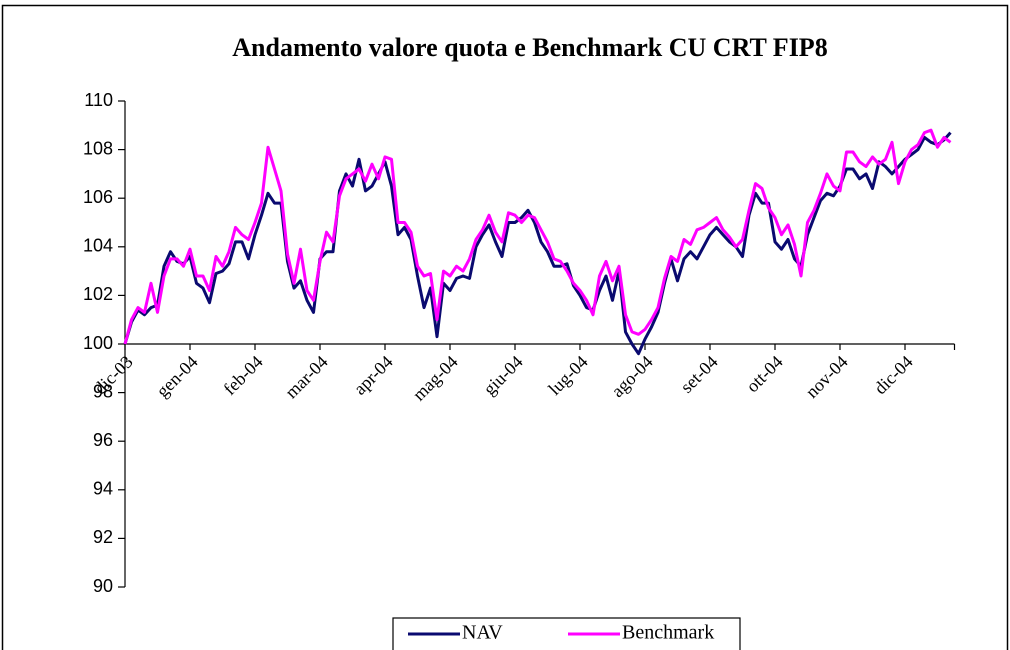 The width and height of the screenshot is (1010, 650). What do you see at coordinates (103, 440) in the screenshot?
I see `y-tick-label: 96` at bounding box center [103, 440].